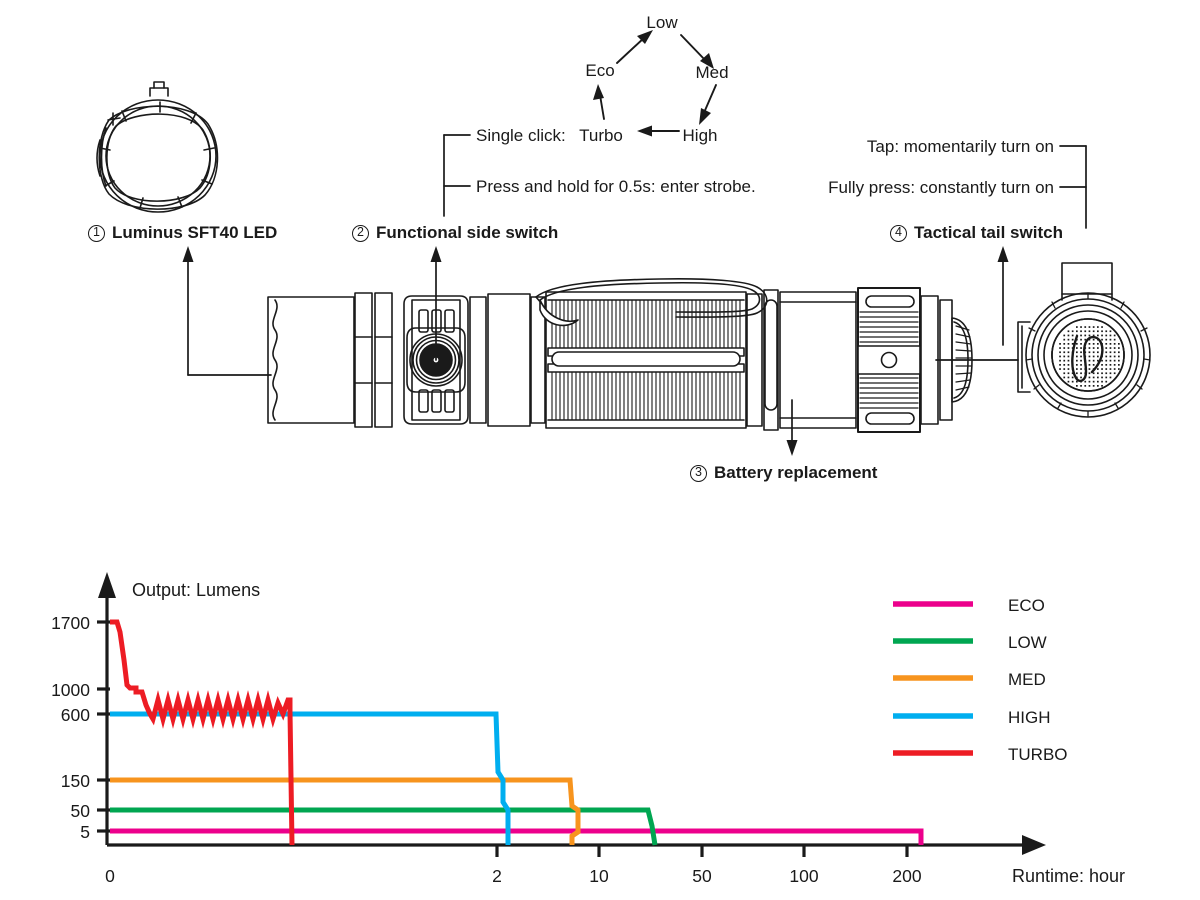  Describe the element at coordinates (70, 727) in the screenshot. I see `y-axis-tick-labels: 1700 1000 600 150 50 5` at that location.